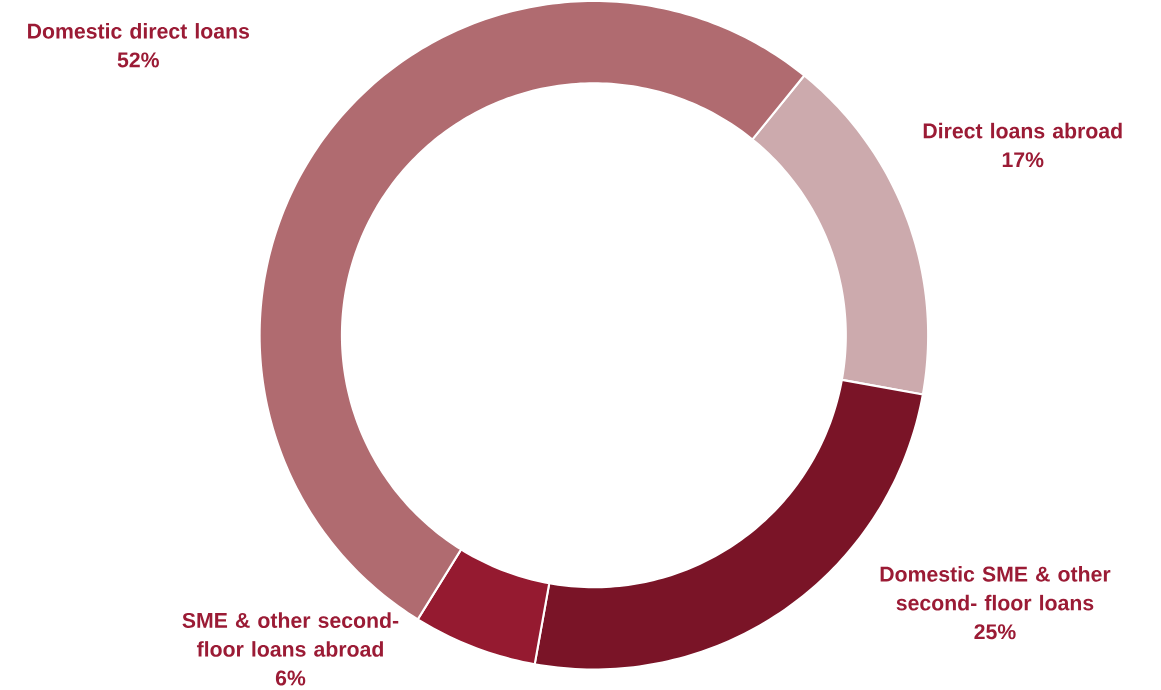 The image size is (1161, 690). Describe the element at coordinates (1023, 160) in the screenshot. I see `data-label: 17%` at that location.